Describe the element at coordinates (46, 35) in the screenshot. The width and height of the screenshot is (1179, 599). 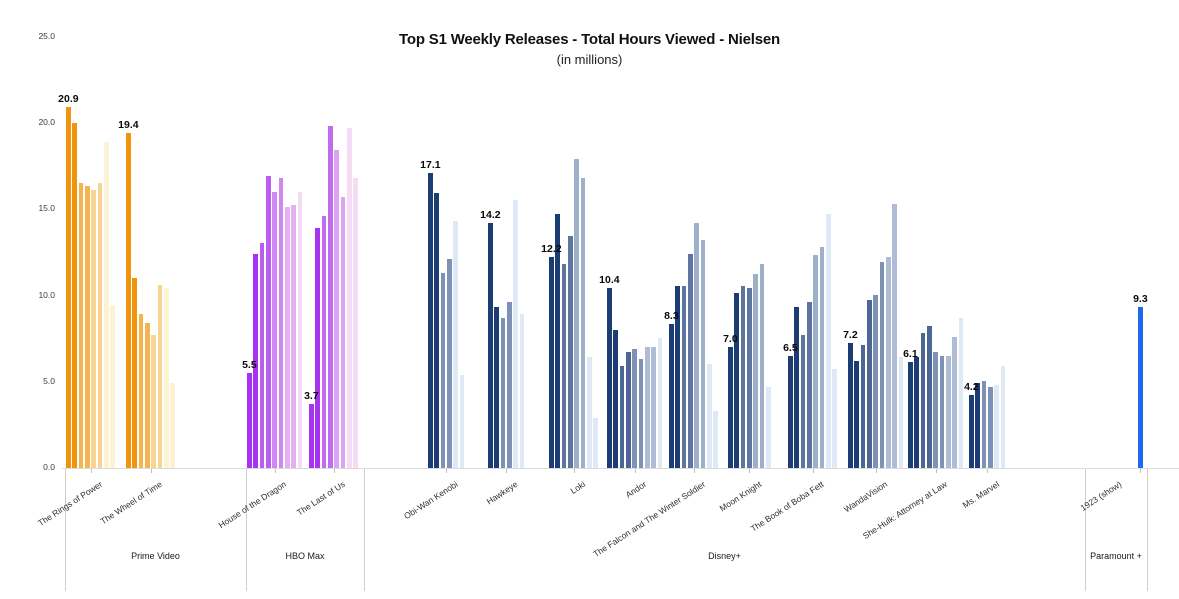
I see `y-axis-tick-label: 25.0` at that location.